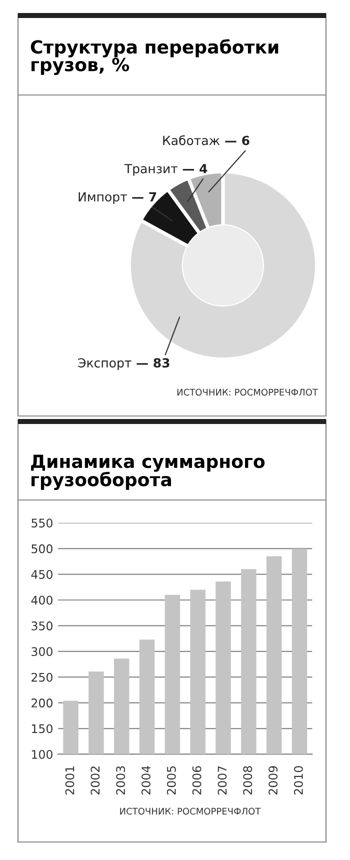 Image resolution: width=350 pixels, height=860 pixels. Describe the element at coordinates (42, 677) in the screenshot. I see `y-tick-label: 250` at that location.